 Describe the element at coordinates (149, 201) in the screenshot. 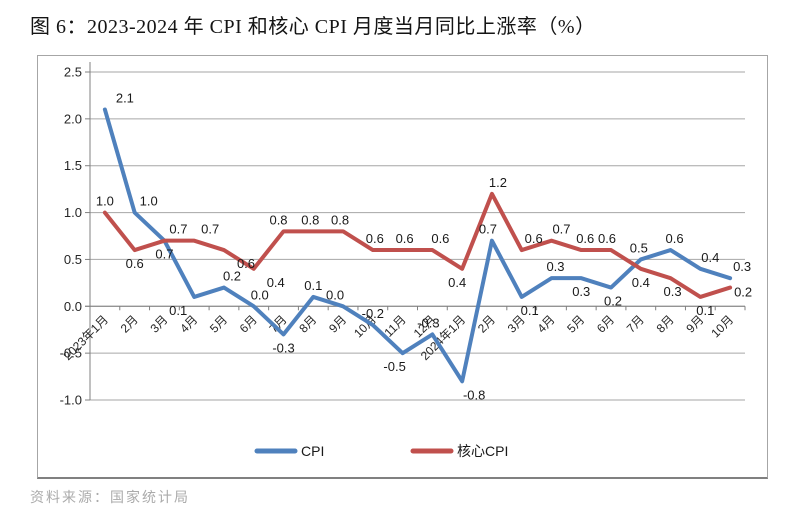

I see `cpi-data-label: 1.0` at that location.